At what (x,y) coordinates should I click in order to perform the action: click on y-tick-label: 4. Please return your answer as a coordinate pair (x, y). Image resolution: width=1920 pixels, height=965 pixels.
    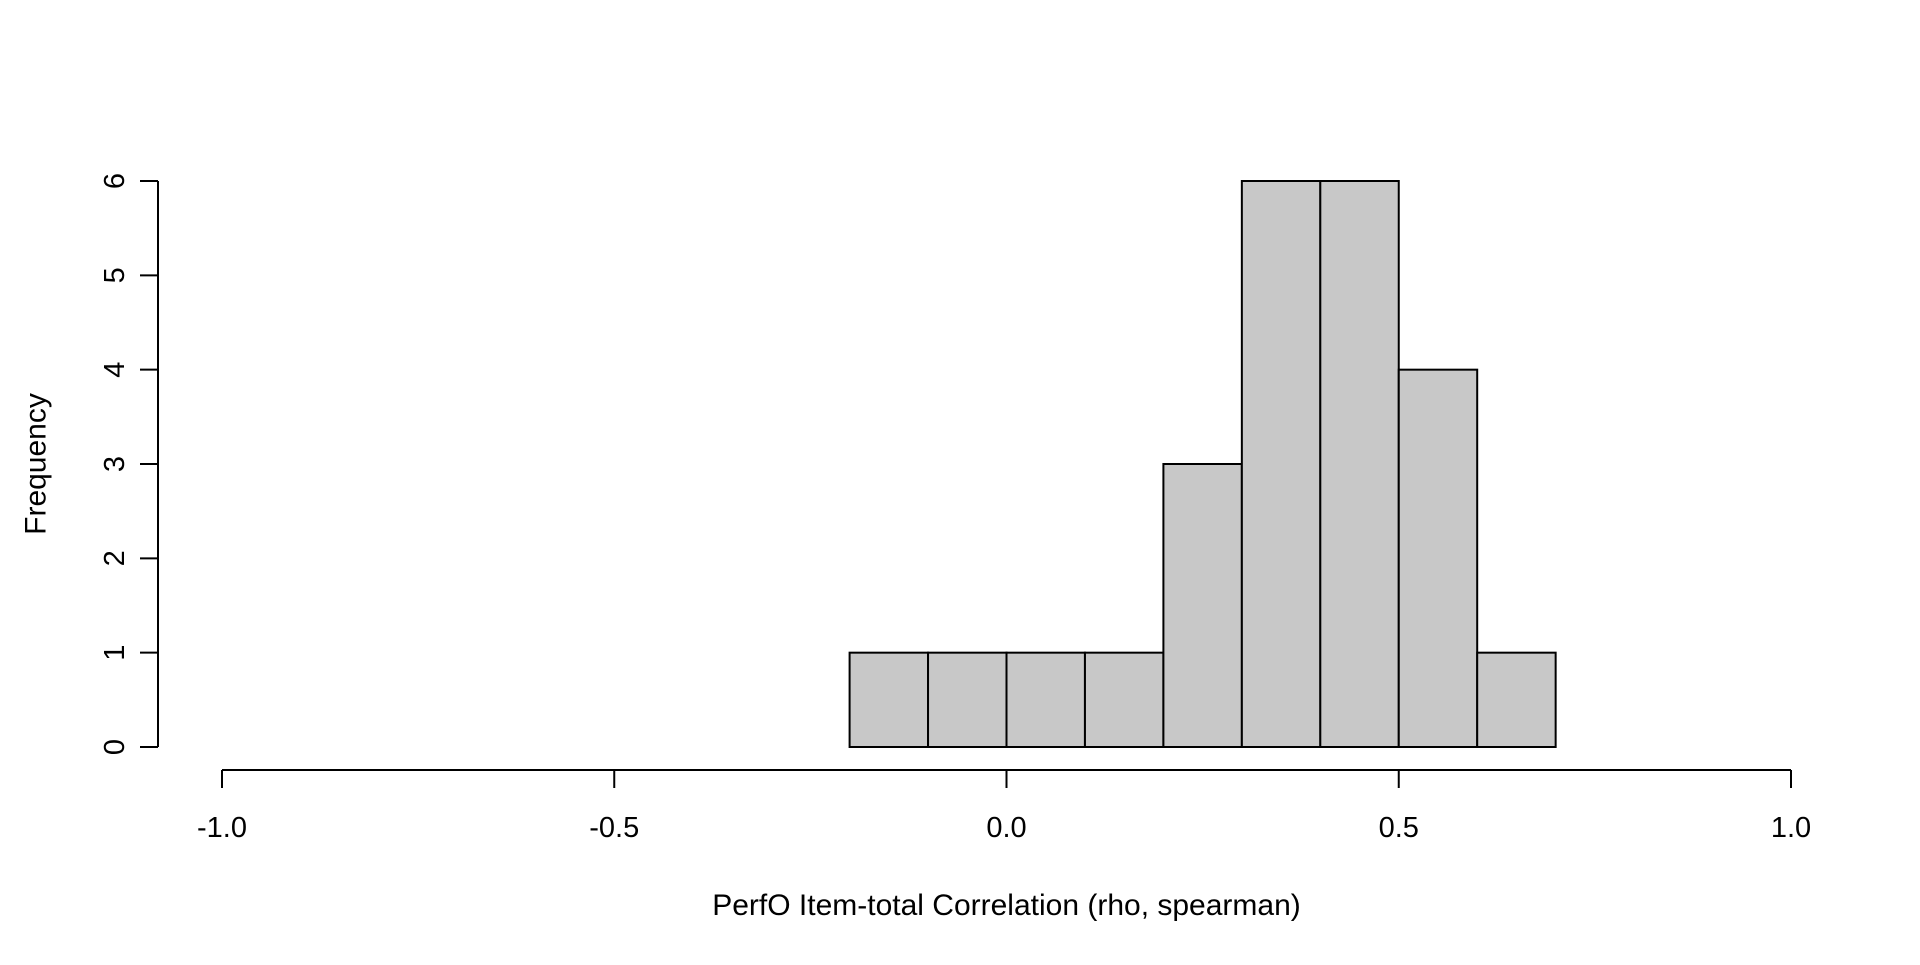
    Looking at the image, I should click on (115, 370).